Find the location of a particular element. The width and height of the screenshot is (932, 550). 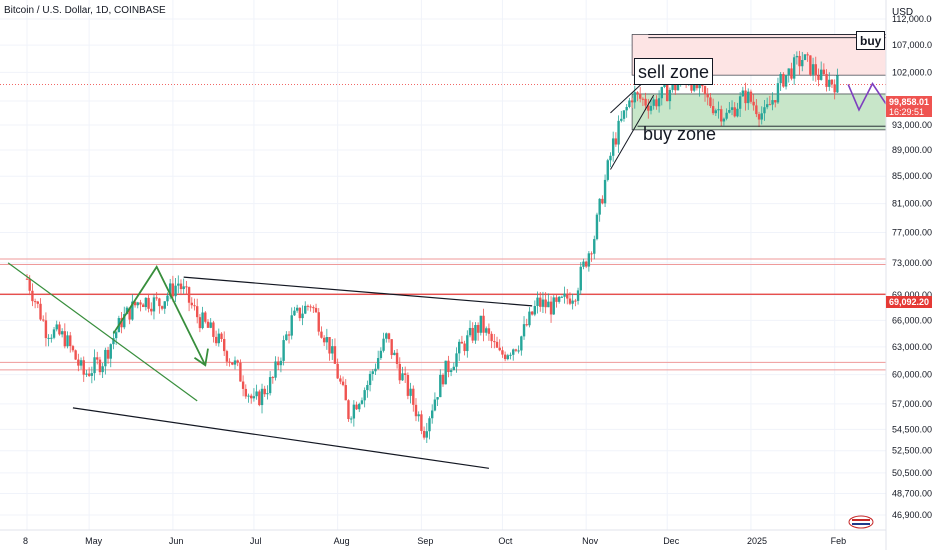

buy-zone-label: buy zone is located at coordinates (680, 134).